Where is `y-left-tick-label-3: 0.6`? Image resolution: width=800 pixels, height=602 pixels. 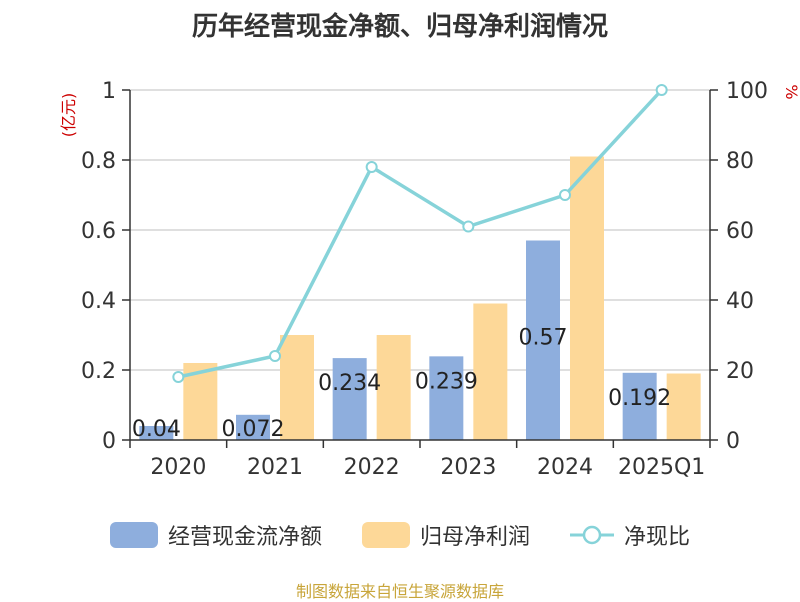
y-left-tick-label-3: 0.6 is located at coordinates (98, 231).